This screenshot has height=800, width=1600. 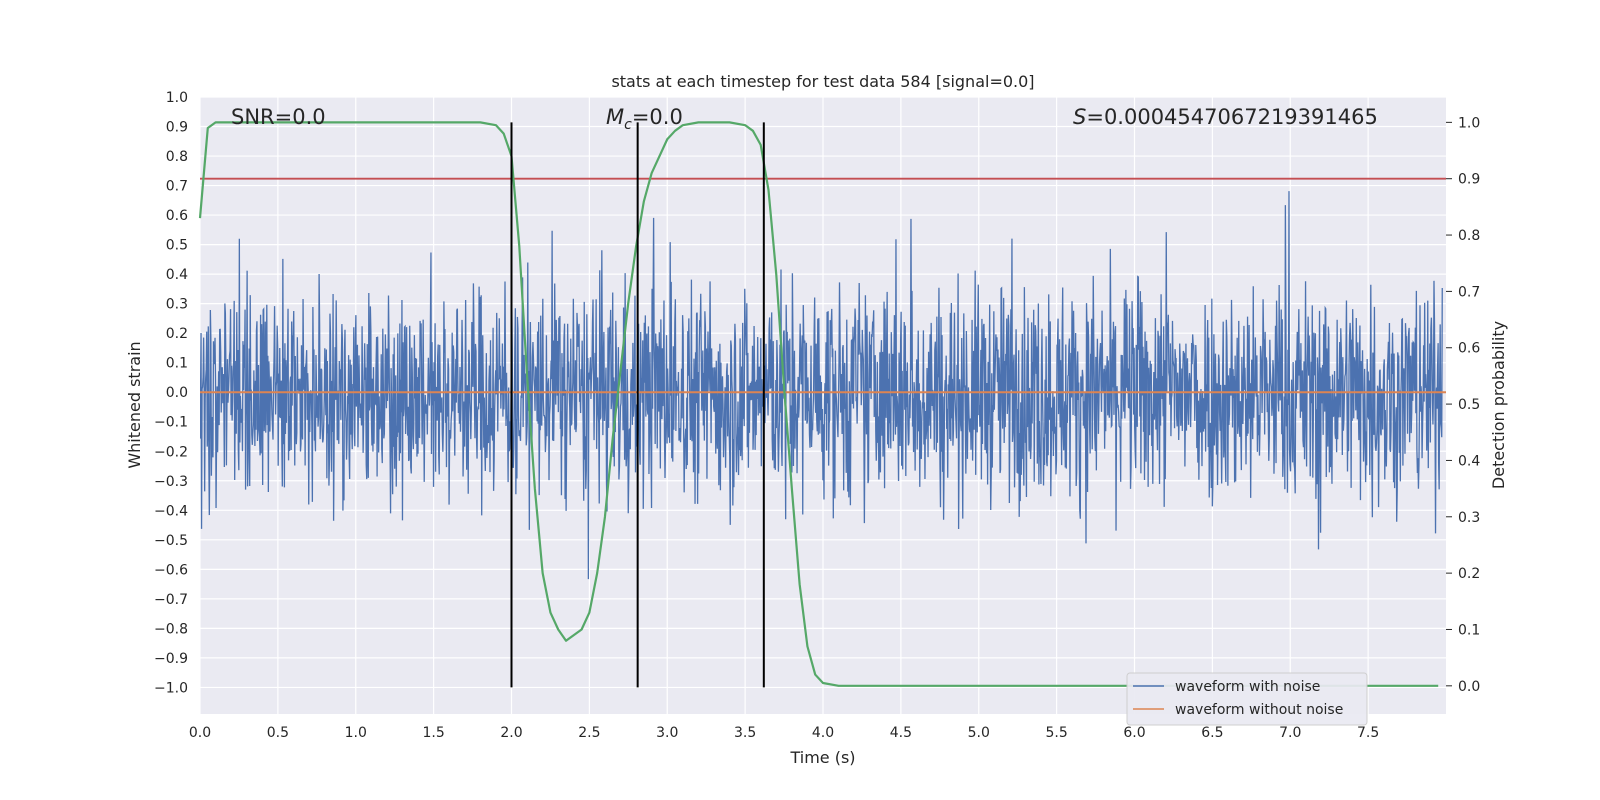 I want to click on y2-tick-label: 0.1, so click(x=1469, y=630).